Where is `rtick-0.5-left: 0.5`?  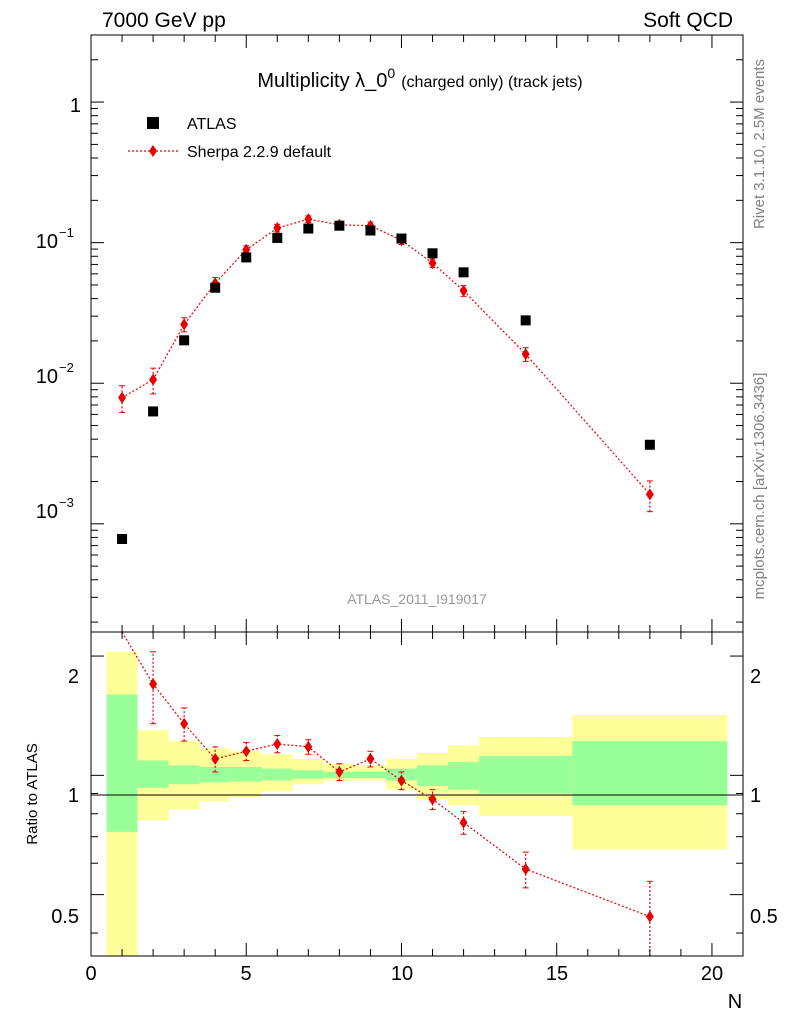
rtick-0.5-left: 0.5 is located at coordinates (65, 917).